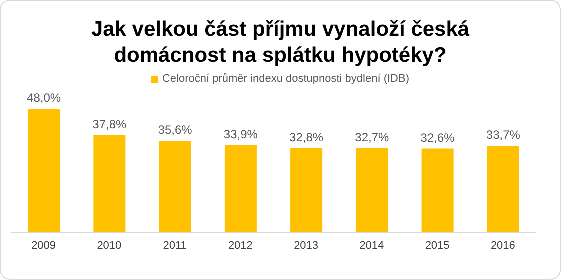 The width and height of the screenshot is (561, 280). Describe the element at coordinates (372, 137) in the screenshot. I see `data-label: 32,7%` at that location.